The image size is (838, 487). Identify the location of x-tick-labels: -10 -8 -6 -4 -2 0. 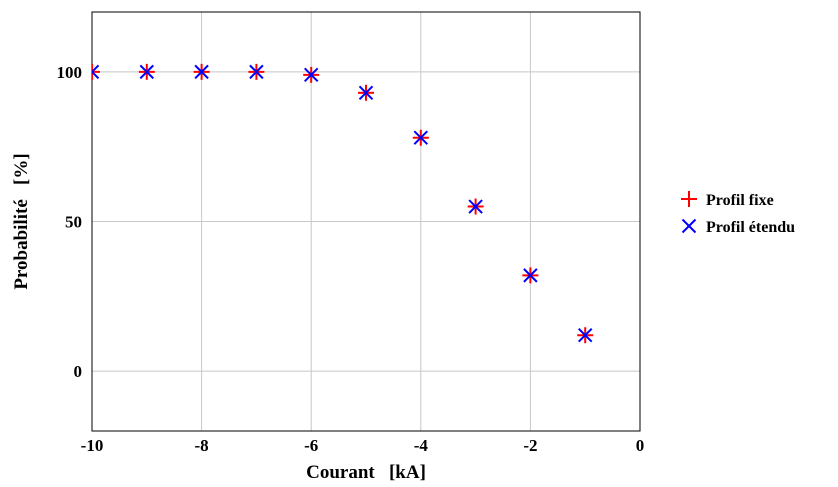
(363, 445).